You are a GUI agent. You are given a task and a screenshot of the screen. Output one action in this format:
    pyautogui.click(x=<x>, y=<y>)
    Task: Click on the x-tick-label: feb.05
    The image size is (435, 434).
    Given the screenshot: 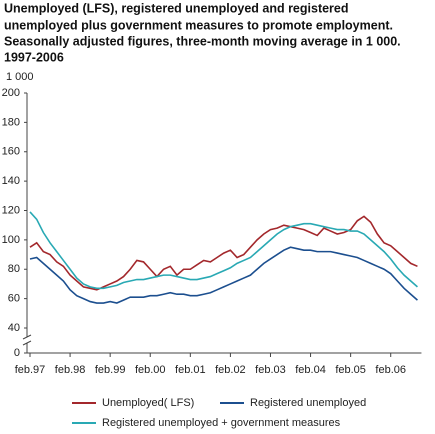 What is the action you would take?
    pyautogui.click(x=350, y=370)
    